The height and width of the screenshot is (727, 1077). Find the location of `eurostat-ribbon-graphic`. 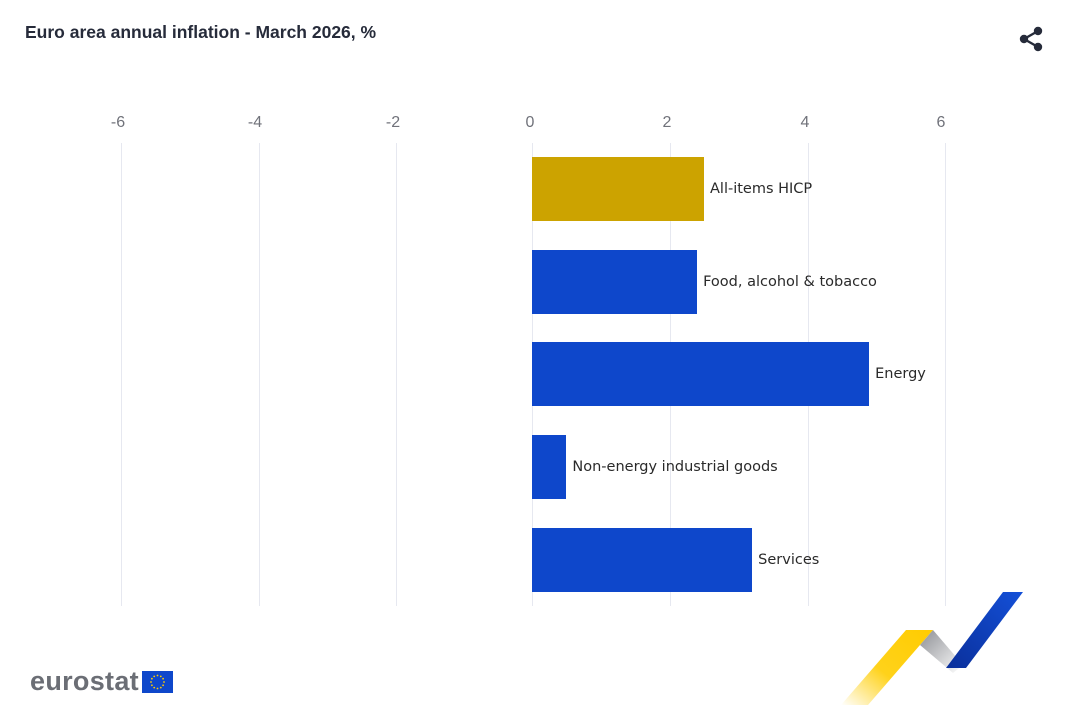

eurostat-ribbon-graphic is located at coordinates (932, 648).